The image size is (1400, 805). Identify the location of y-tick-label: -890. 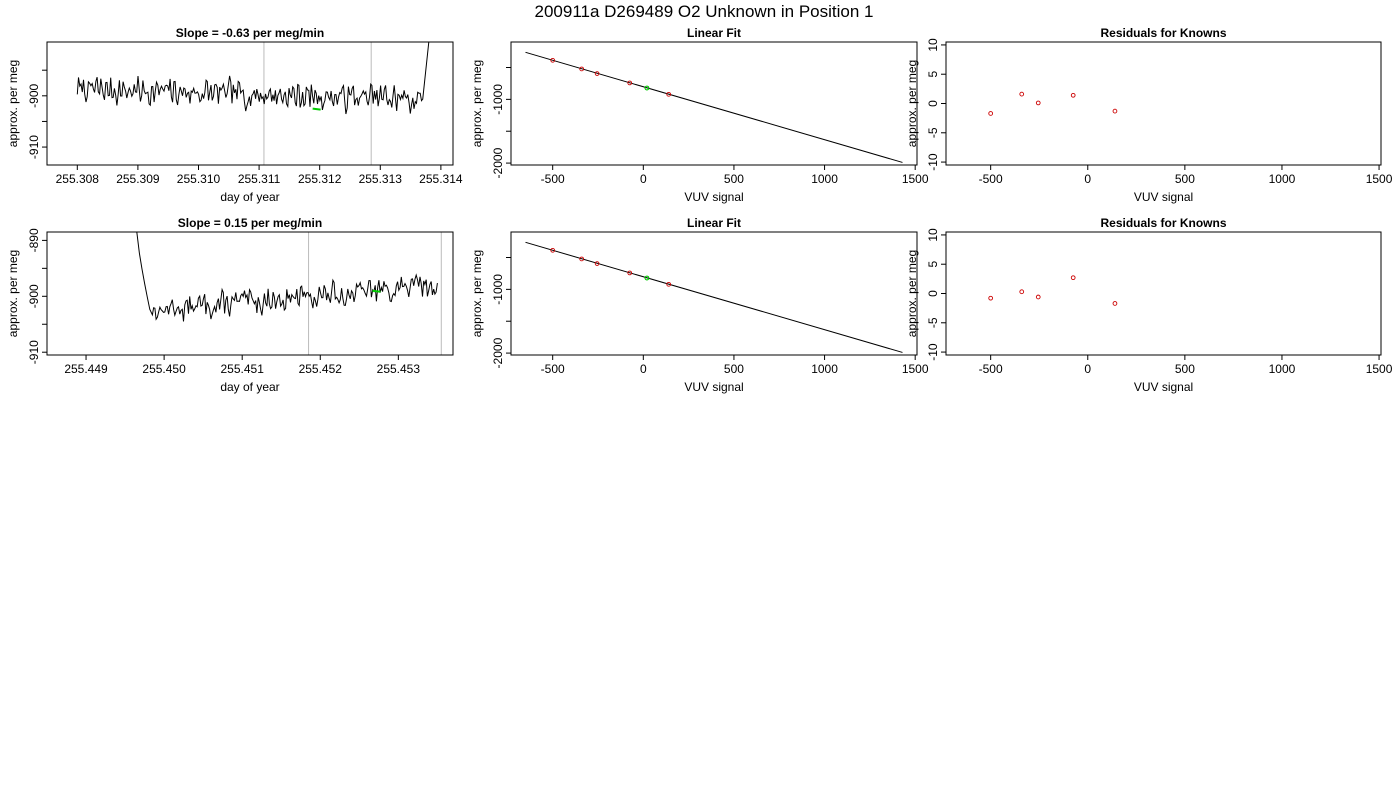
(34, 240).